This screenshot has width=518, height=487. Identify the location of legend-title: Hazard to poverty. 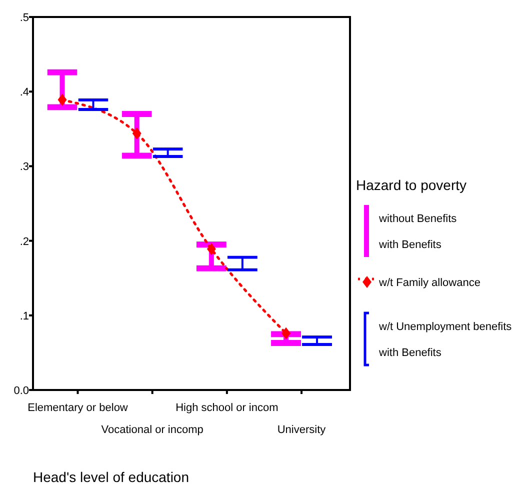
(411, 185).